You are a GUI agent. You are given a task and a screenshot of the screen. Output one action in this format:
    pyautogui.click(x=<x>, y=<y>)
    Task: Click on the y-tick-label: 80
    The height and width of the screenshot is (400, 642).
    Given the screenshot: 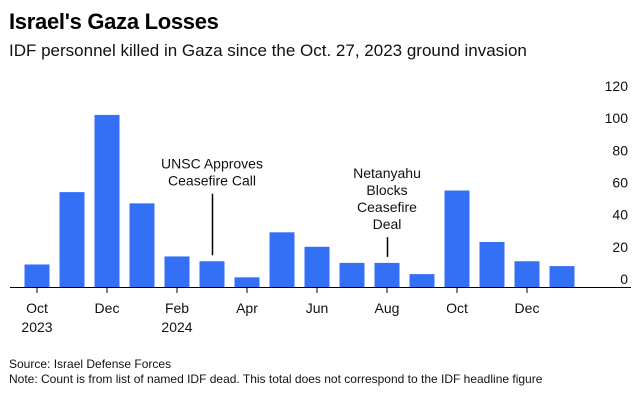 What is the action you would take?
    pyautogui.click(x=620, y=150)
    